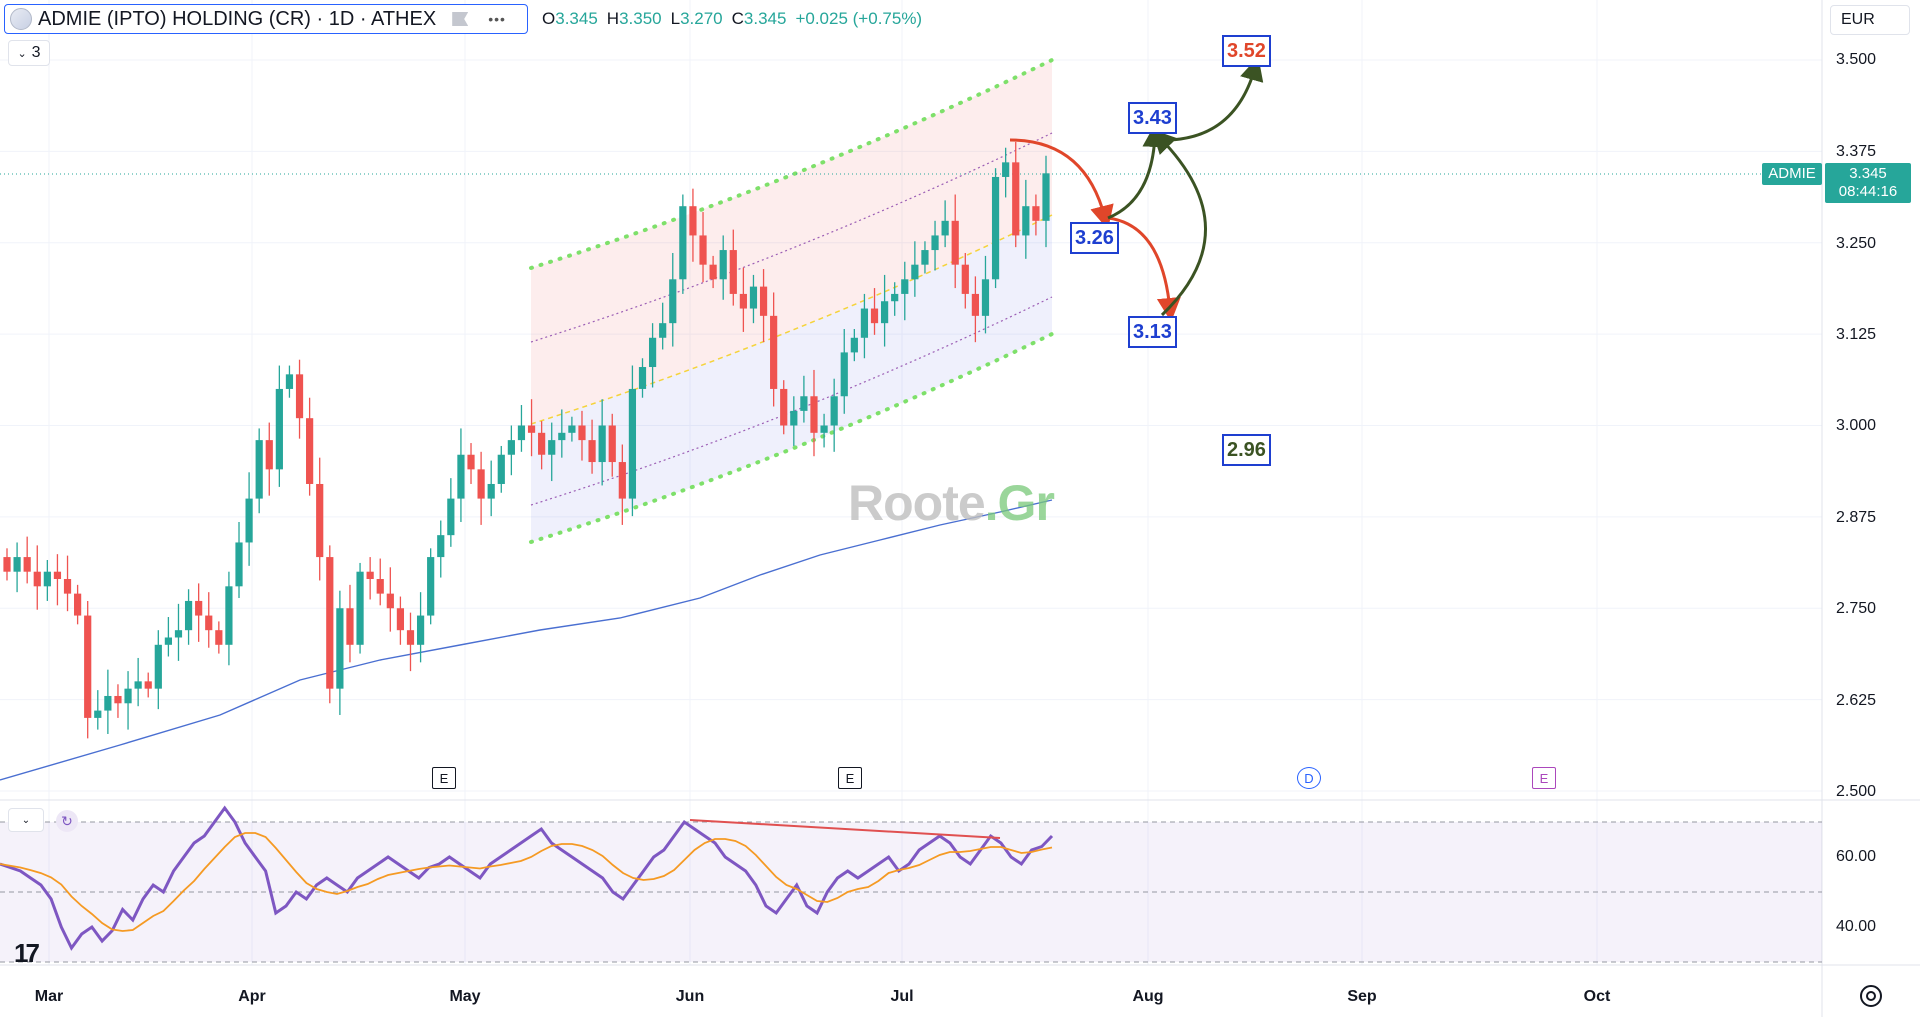  What do you see at coordinates (675, 18) in the screenshot?
I see `ohlc-low-key: L` at bounding box center [675, 18].